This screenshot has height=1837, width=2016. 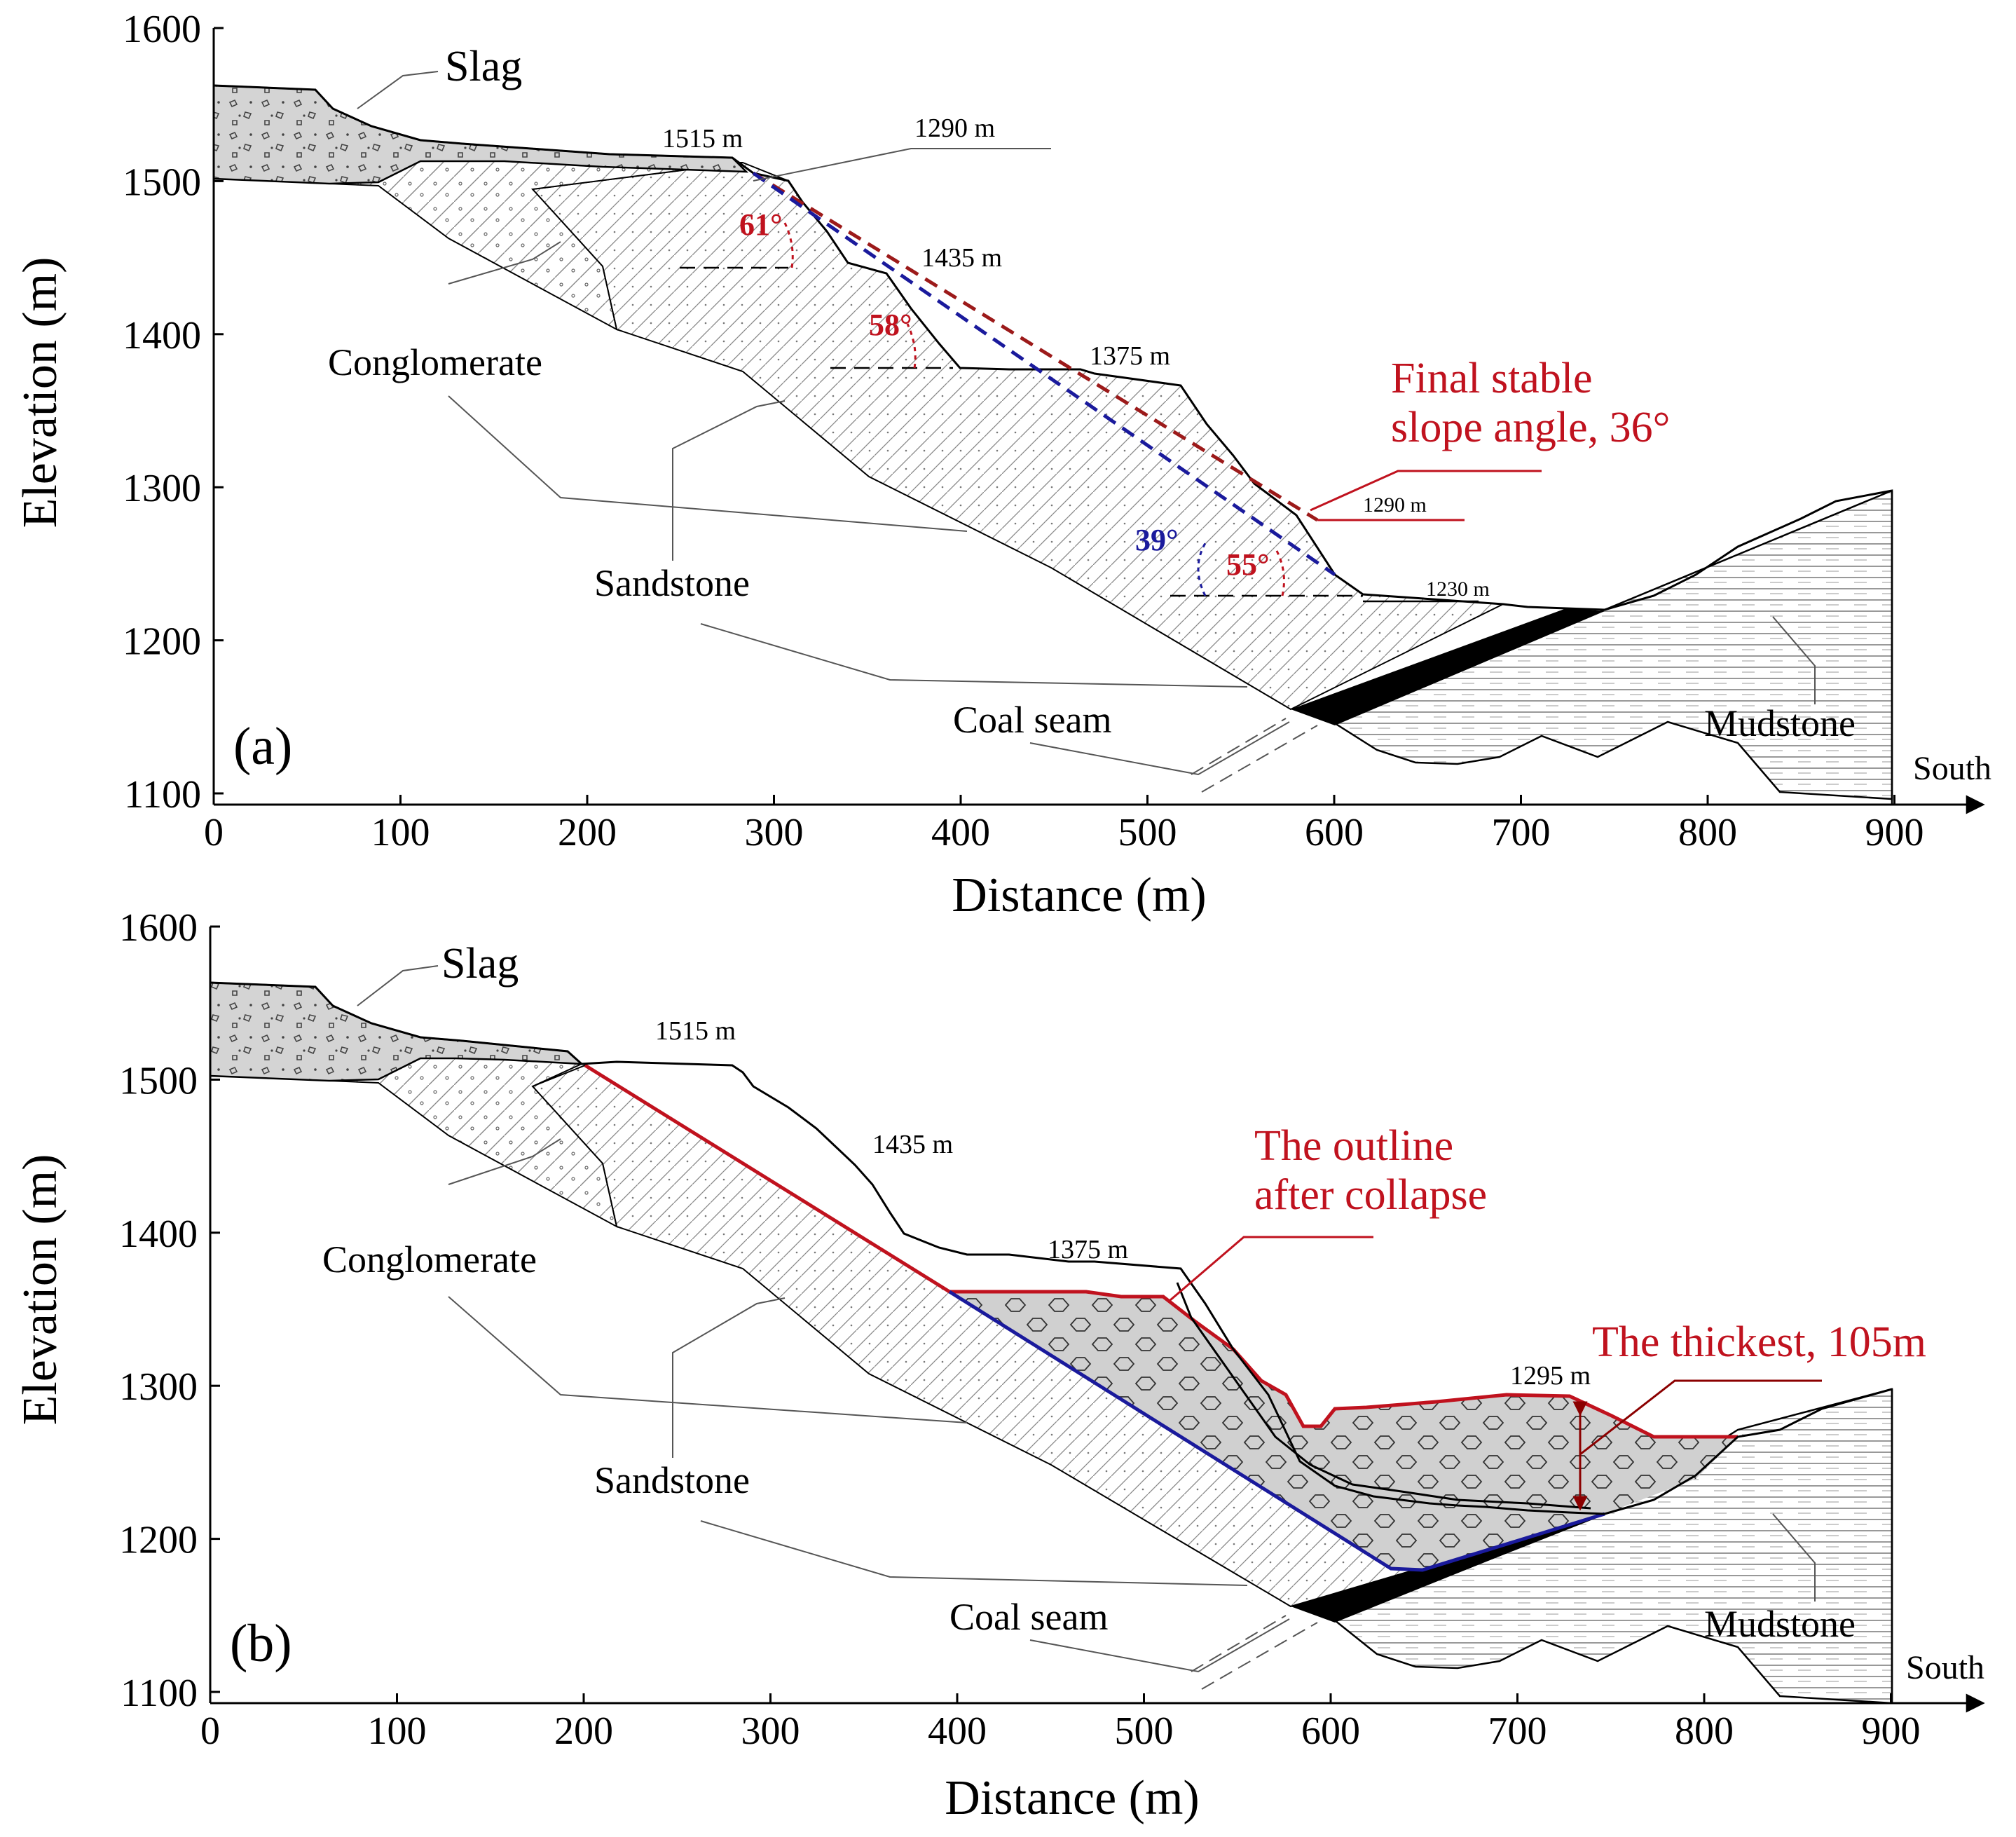 I want to click on x-tick-label: 700, so click(x=1517, y=1731).